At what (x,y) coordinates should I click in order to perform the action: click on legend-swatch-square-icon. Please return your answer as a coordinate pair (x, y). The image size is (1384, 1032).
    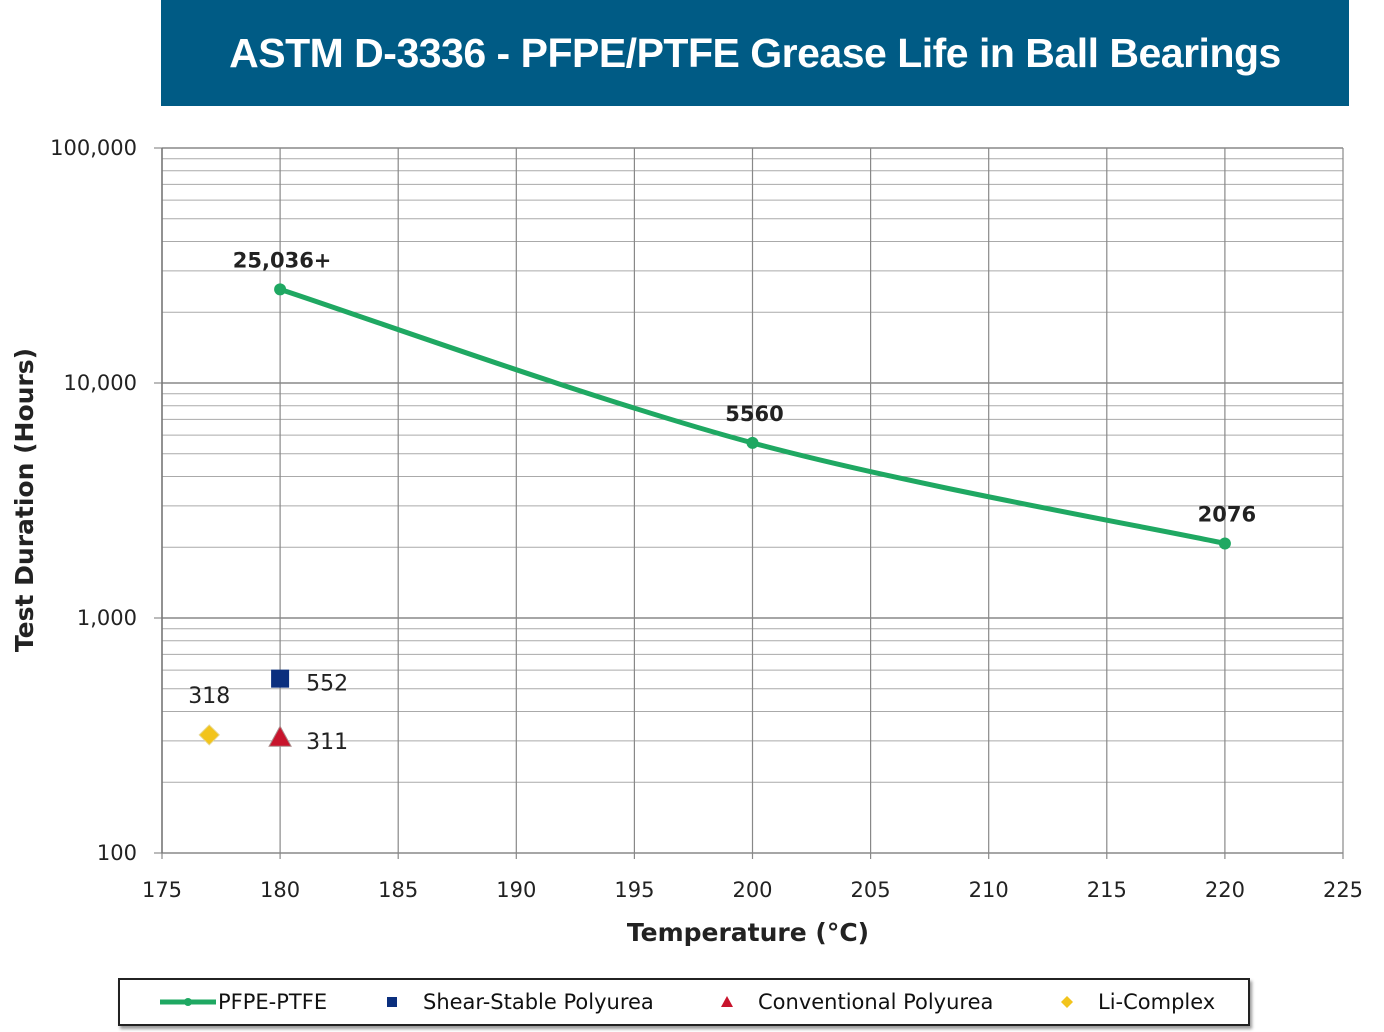
    Looking at the image, I should click on (392, 1002).